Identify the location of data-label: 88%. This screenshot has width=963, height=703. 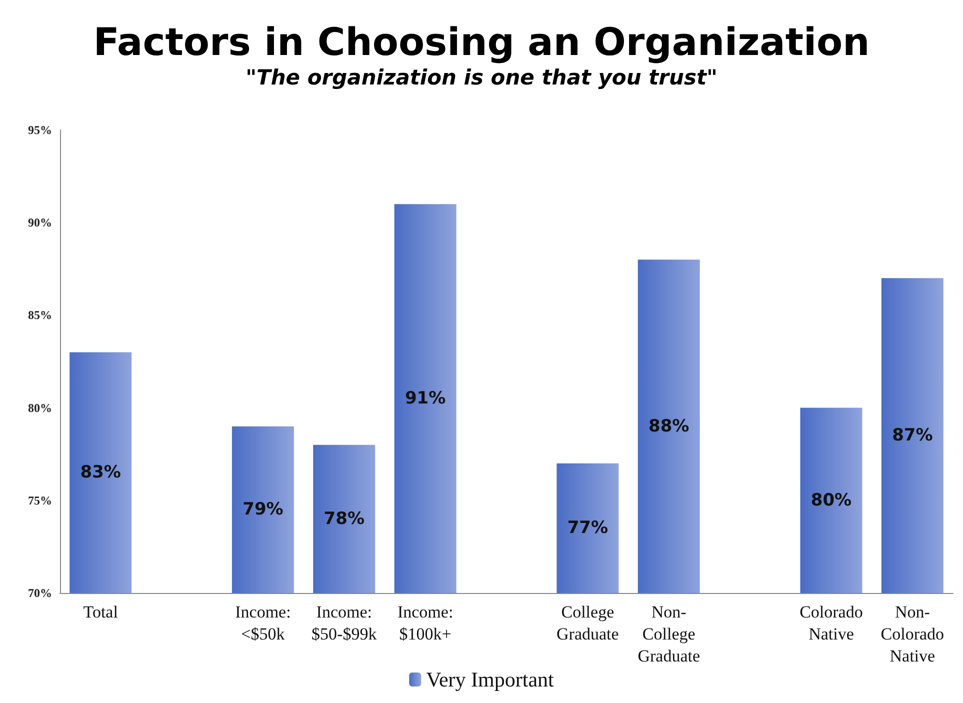
(669, 426).